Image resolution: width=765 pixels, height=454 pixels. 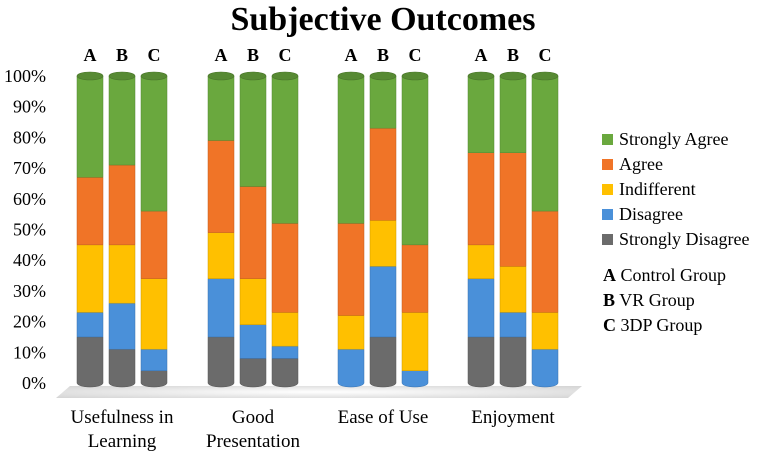 I want to click on category-label: Ease of Use, so click(x=383, y=417).